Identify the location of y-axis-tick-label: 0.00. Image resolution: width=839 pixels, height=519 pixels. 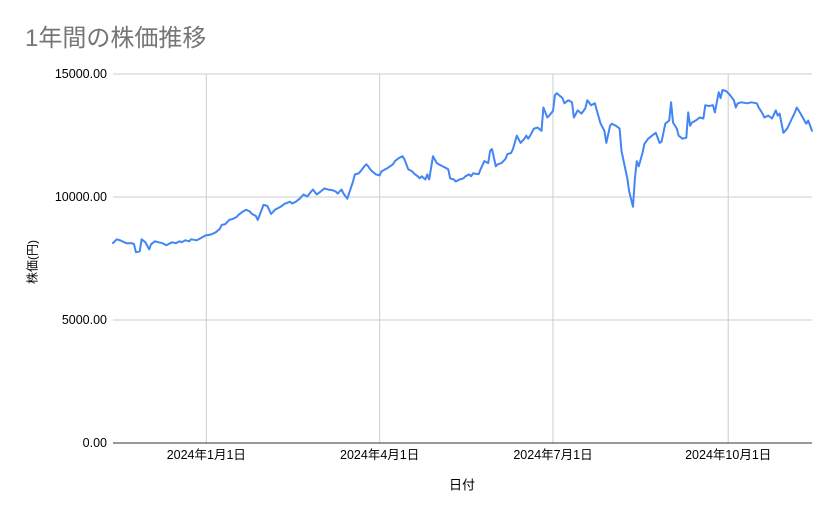
(95, 443).